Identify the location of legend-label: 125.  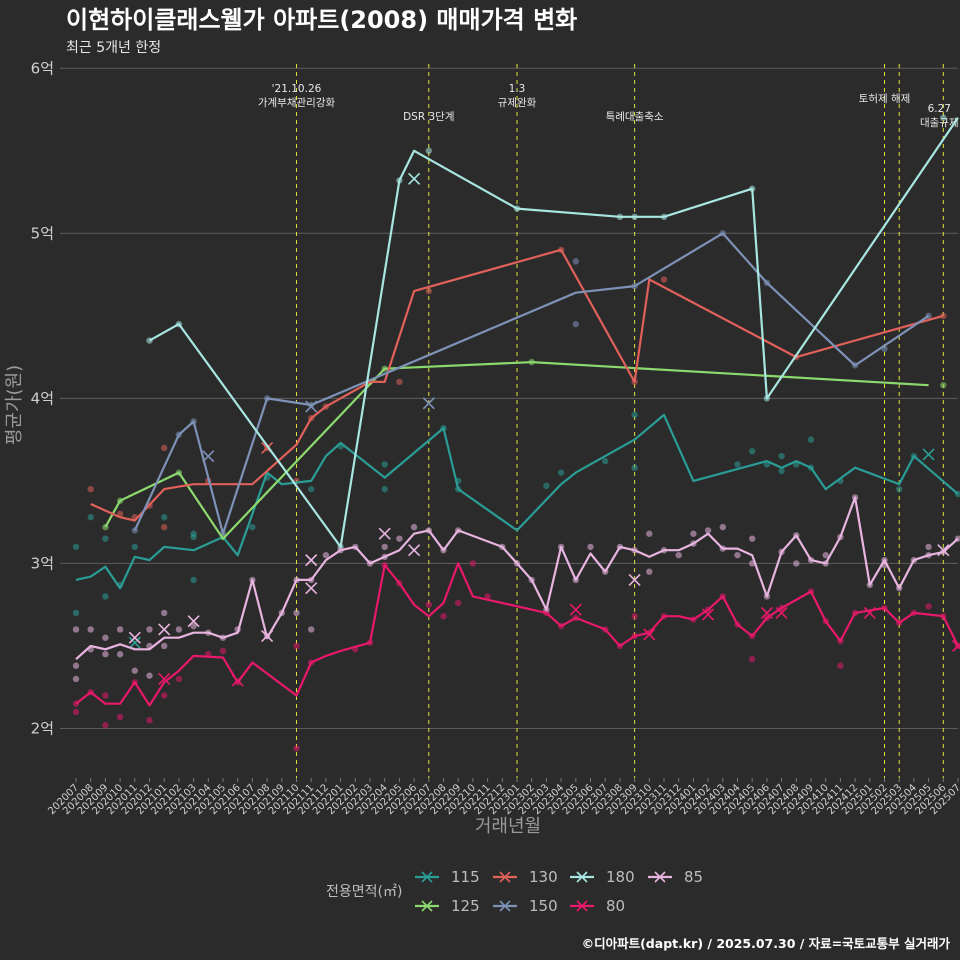
(465, 906).